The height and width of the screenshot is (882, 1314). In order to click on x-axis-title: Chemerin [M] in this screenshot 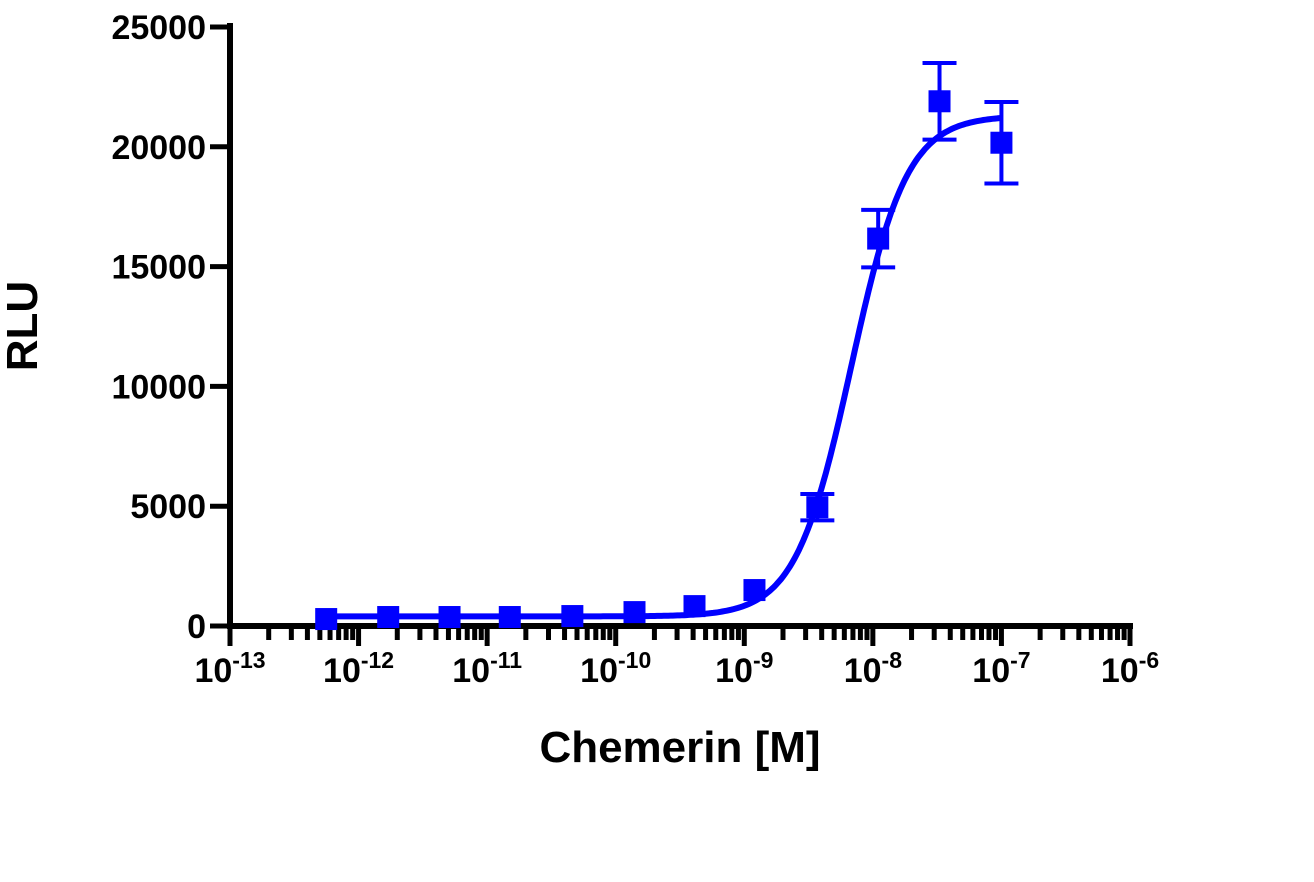, I will do `click(679, 747)`.